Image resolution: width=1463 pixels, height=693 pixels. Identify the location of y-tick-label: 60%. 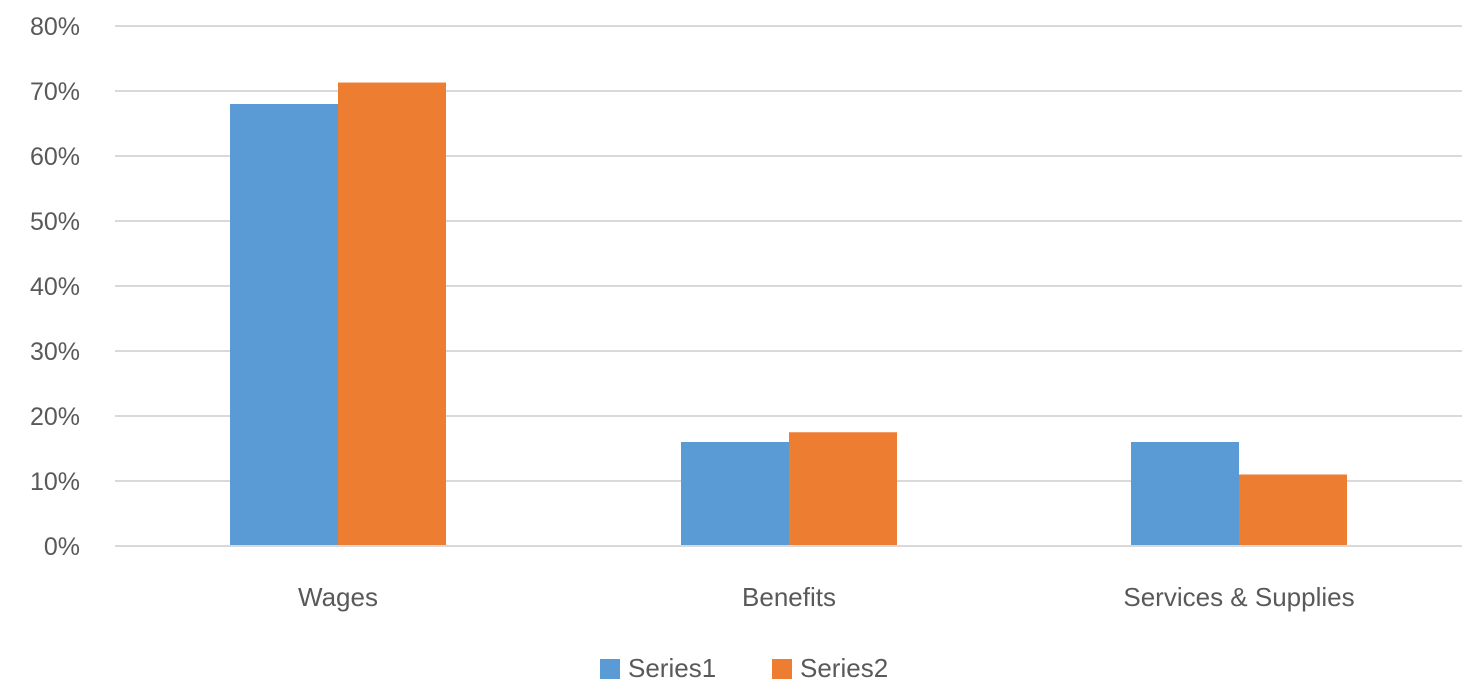
(55, 157).